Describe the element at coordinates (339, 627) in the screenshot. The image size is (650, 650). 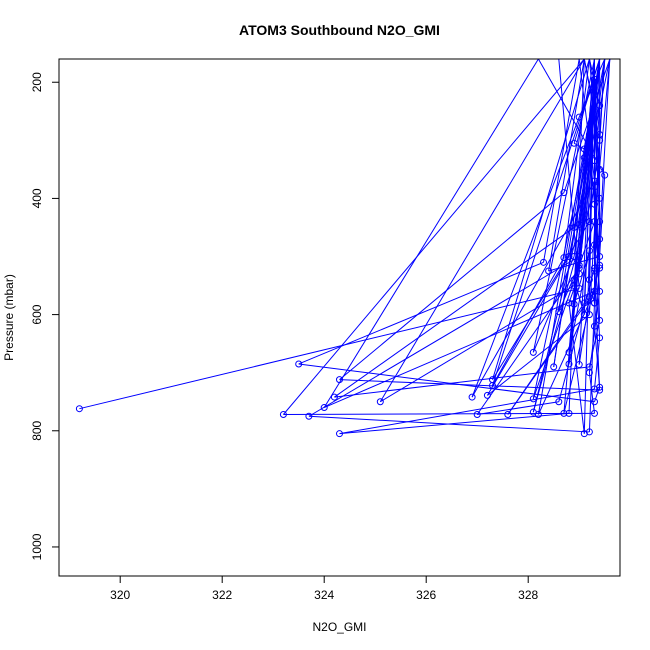
I see `x-axis-label: N2O_GMI` at that location.